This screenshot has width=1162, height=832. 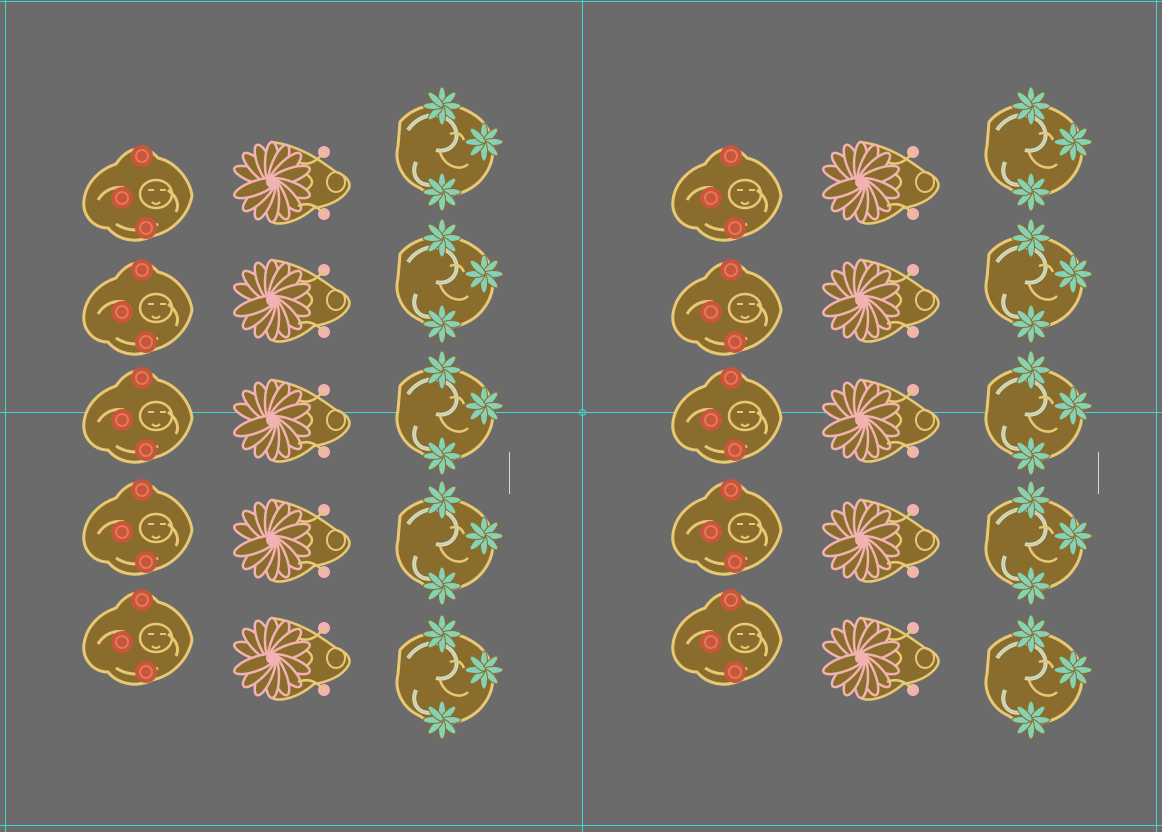 What do you see at coordinates (1098, 473) in the screenshot?
I see `text-cursor-right` at bounding box center [1098, 473].